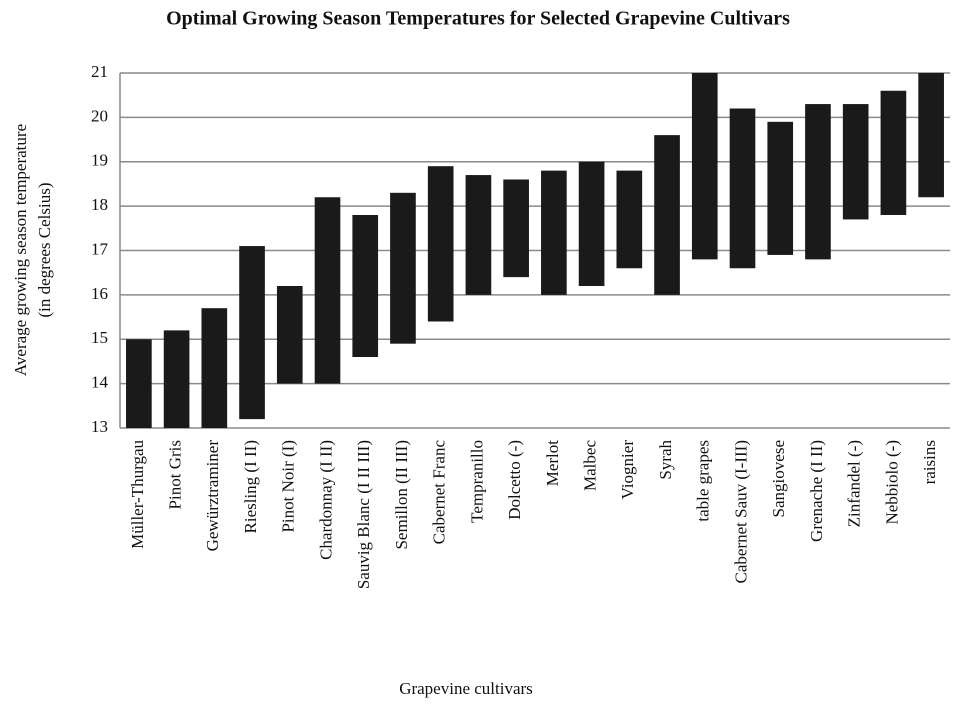 The width and height of the screenshot is (953, 708). I want to click on y-tick-label: 15, so click(99, 337).